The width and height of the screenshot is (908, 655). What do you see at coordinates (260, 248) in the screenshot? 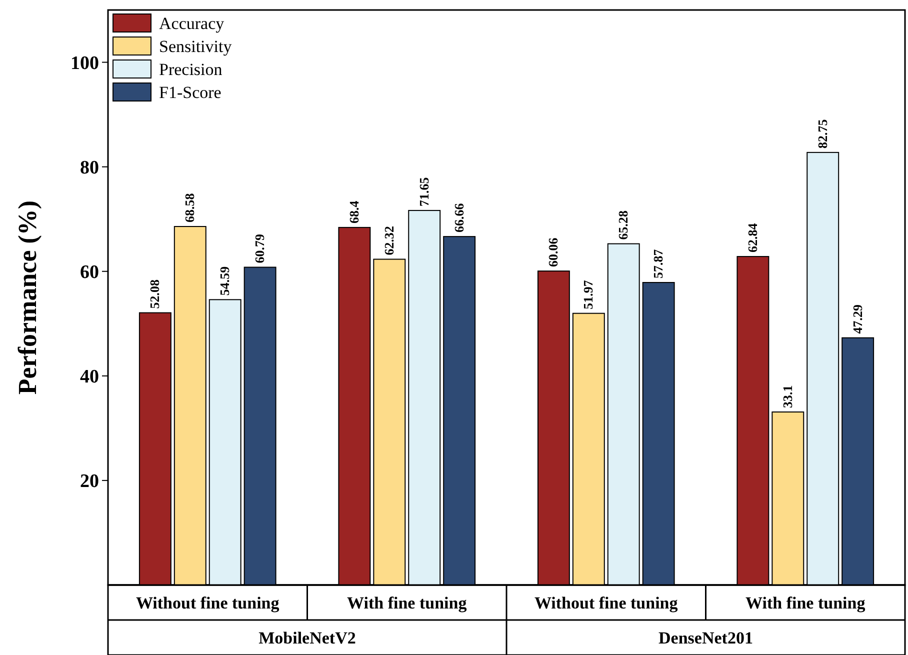
I see `data-label: 60.79` at bounding box center [260, 248].